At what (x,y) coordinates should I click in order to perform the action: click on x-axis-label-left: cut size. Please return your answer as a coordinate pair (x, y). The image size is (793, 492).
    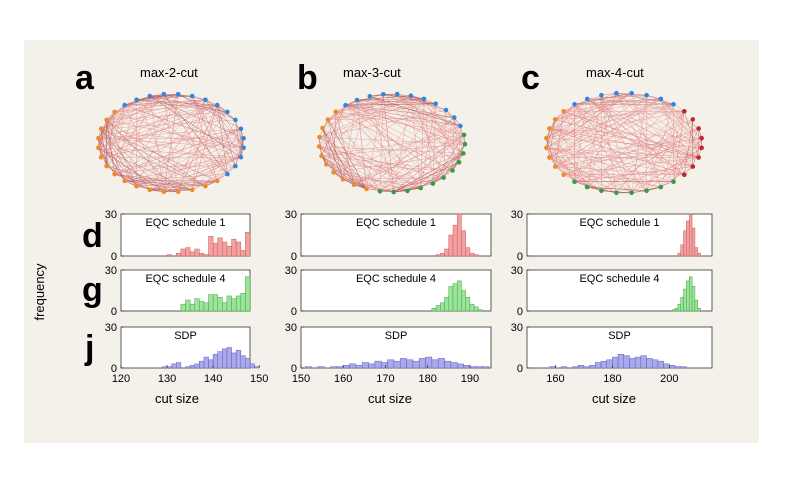
    Looking at the image, I should click on (177, 398).